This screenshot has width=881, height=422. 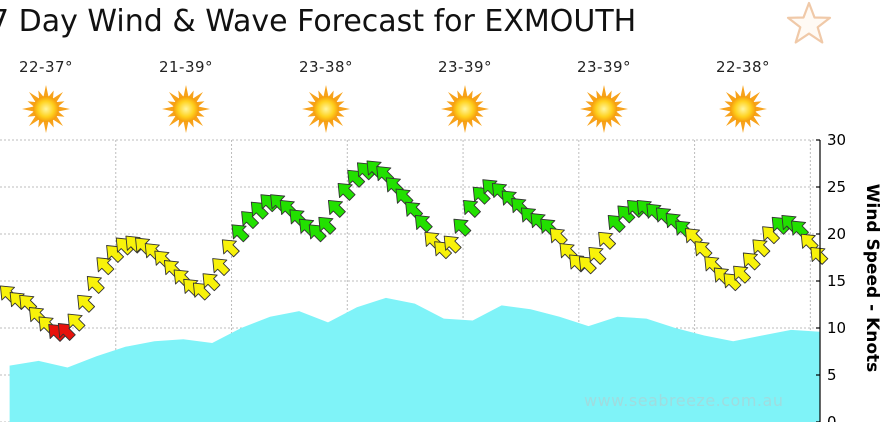 I want to click on day-forecast: 22-38°, so click(x=743, y=96).